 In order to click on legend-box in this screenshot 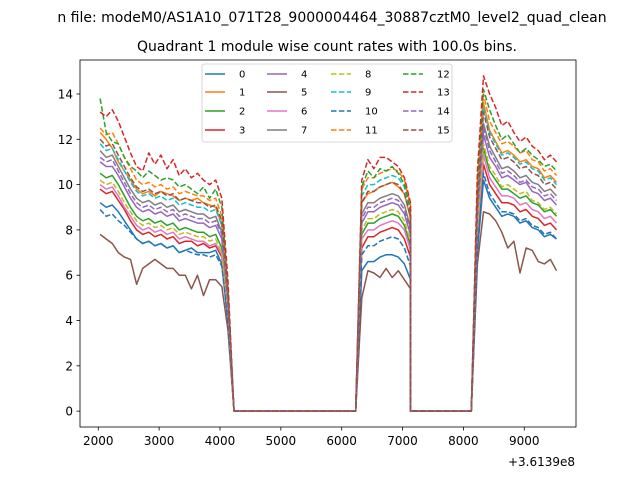, I will do `click(327, 103)`.